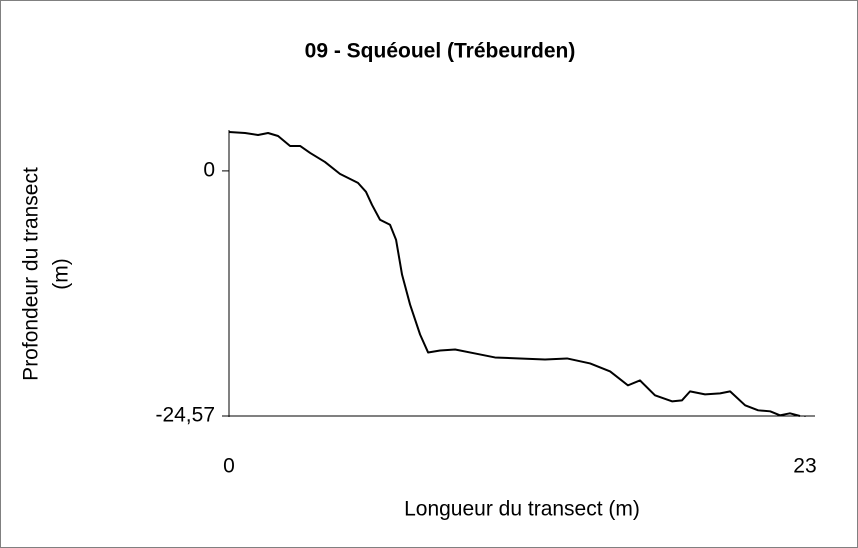  What do you see at coordinates (229, 466) in the screenshot?
I see `x-tick-label: 0` at bounding box center [229, 466].